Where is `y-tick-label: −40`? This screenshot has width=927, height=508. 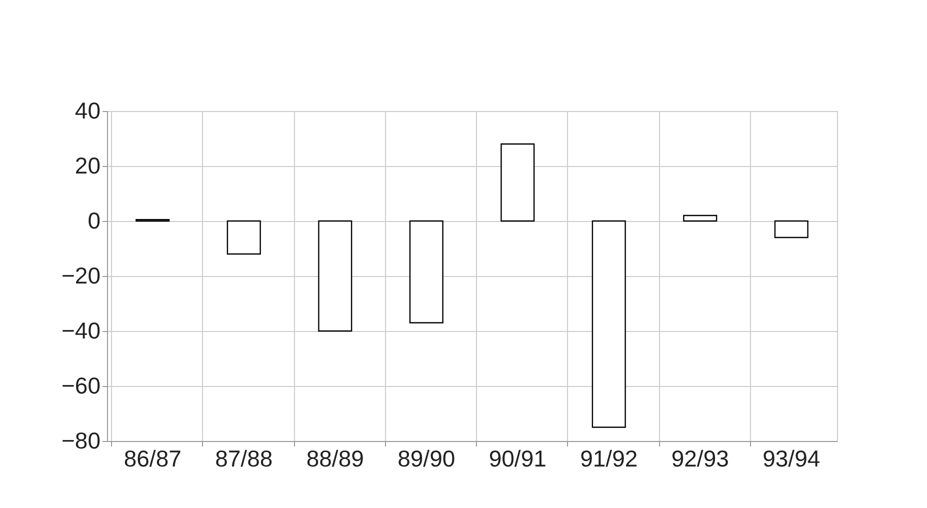 y-tick-label: −40 is located at coordinates (80, 331).